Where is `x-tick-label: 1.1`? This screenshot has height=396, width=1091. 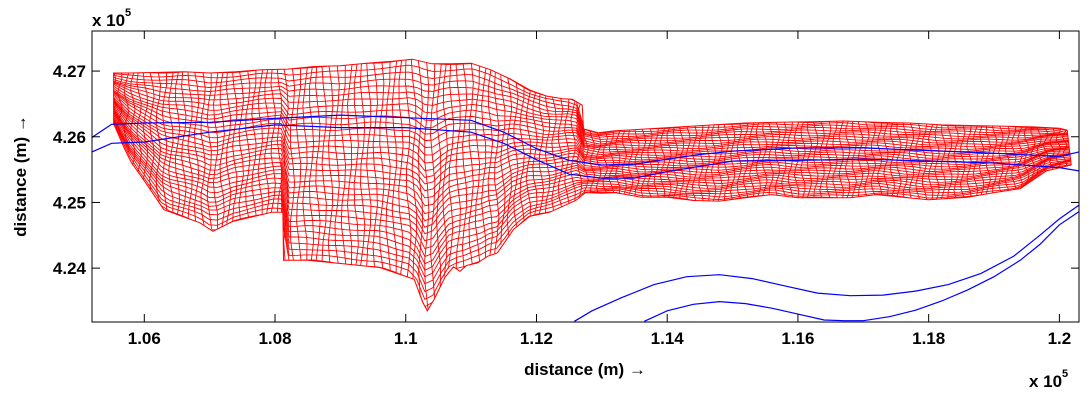
x-tick-label: 1.1 is located at coordinates (406, 338).